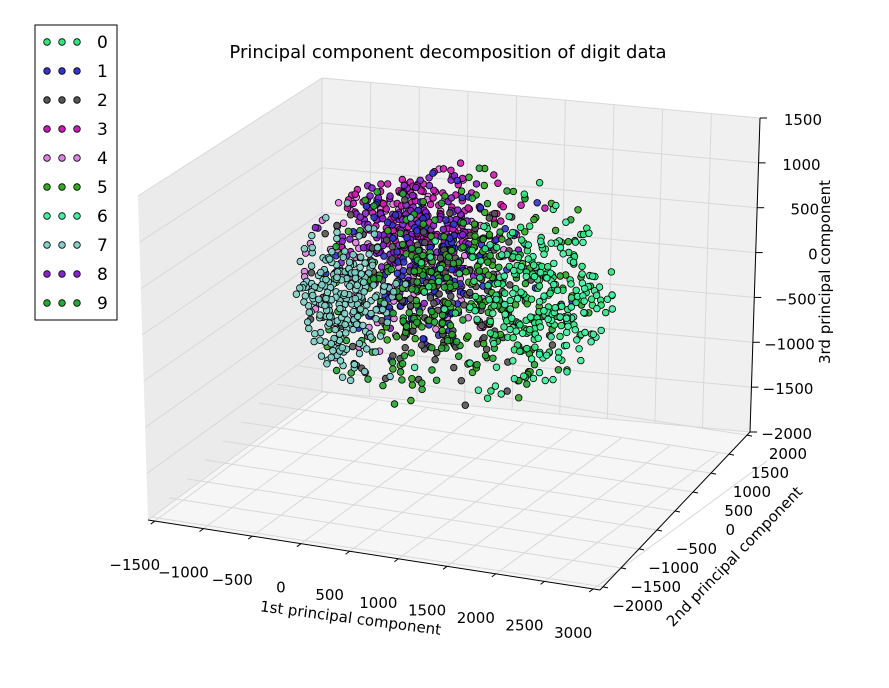 This screenshot has height=688, width=889. I want to click on z-tick-label: −1500, so click(788, 389).